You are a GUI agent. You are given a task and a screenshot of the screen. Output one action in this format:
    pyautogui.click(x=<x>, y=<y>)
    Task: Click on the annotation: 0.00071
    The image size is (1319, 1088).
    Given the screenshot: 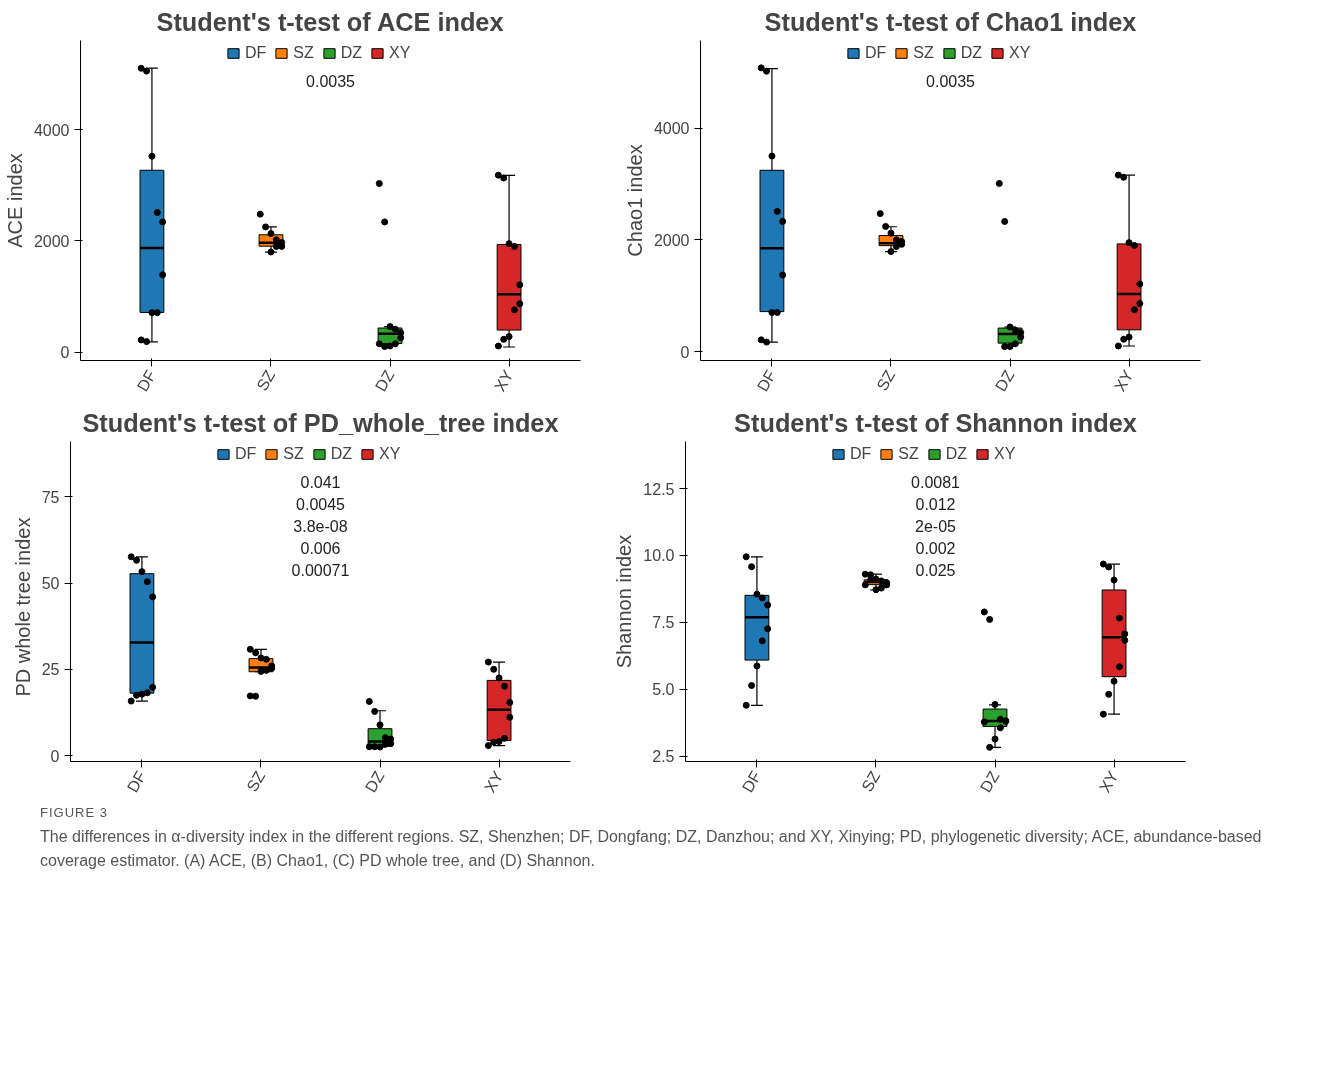 What is the action you would take?
    pyautogui.click(x=320, y=570)
    